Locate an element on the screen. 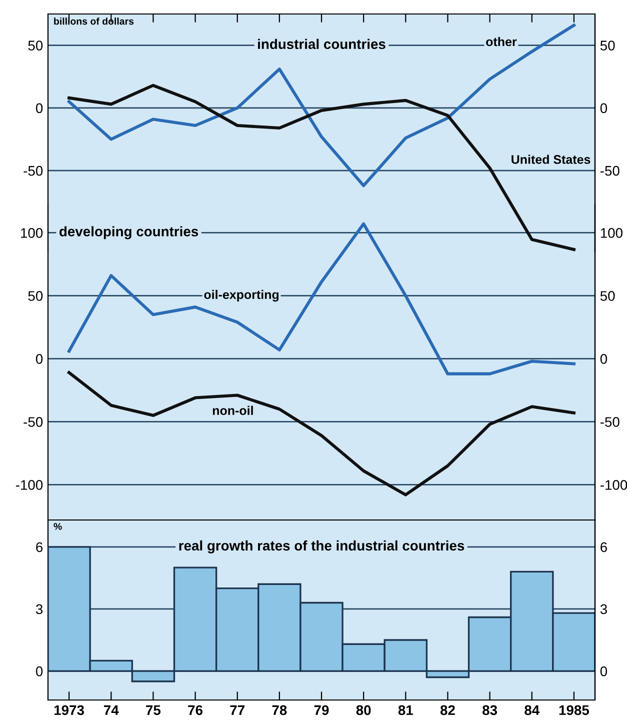  y-axis-title: billions of dollars is located at coordinates (94, 21).